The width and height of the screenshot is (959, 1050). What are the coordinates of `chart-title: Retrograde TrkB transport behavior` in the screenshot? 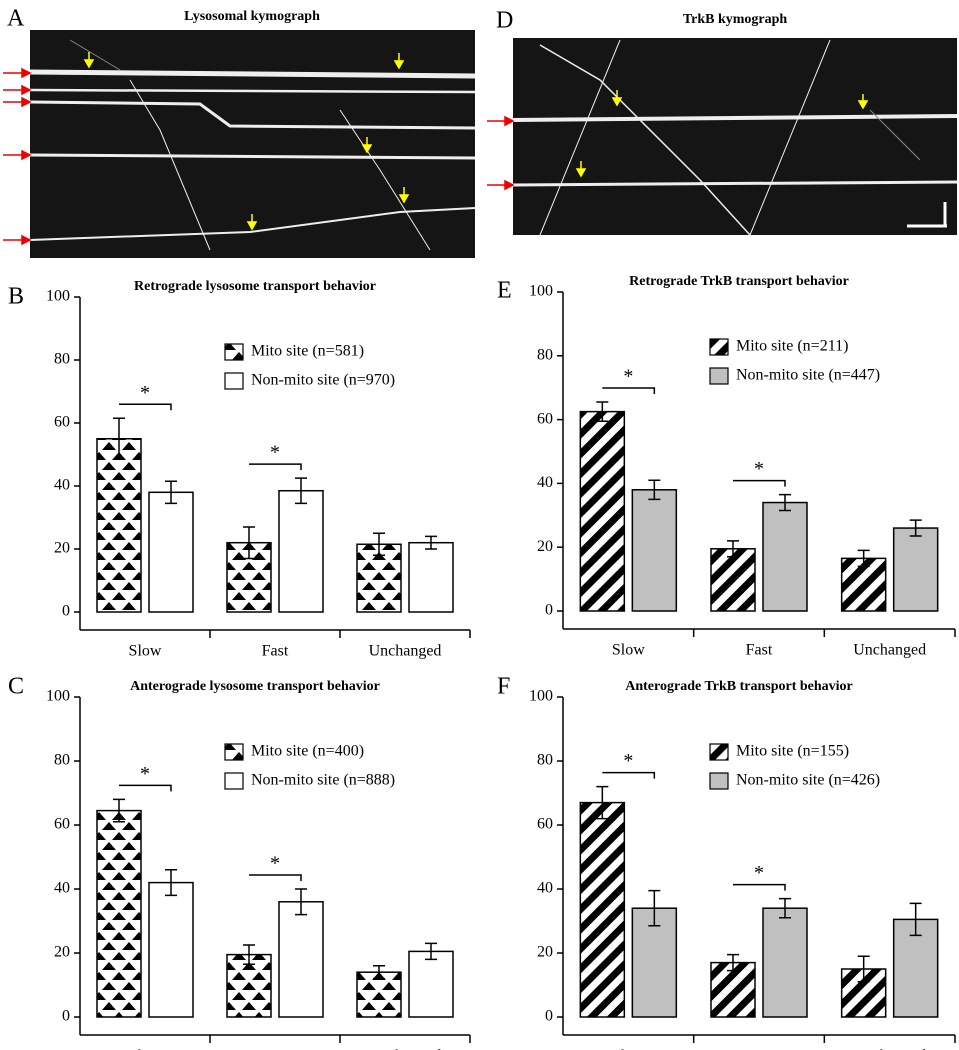 It's located at (739, 281).